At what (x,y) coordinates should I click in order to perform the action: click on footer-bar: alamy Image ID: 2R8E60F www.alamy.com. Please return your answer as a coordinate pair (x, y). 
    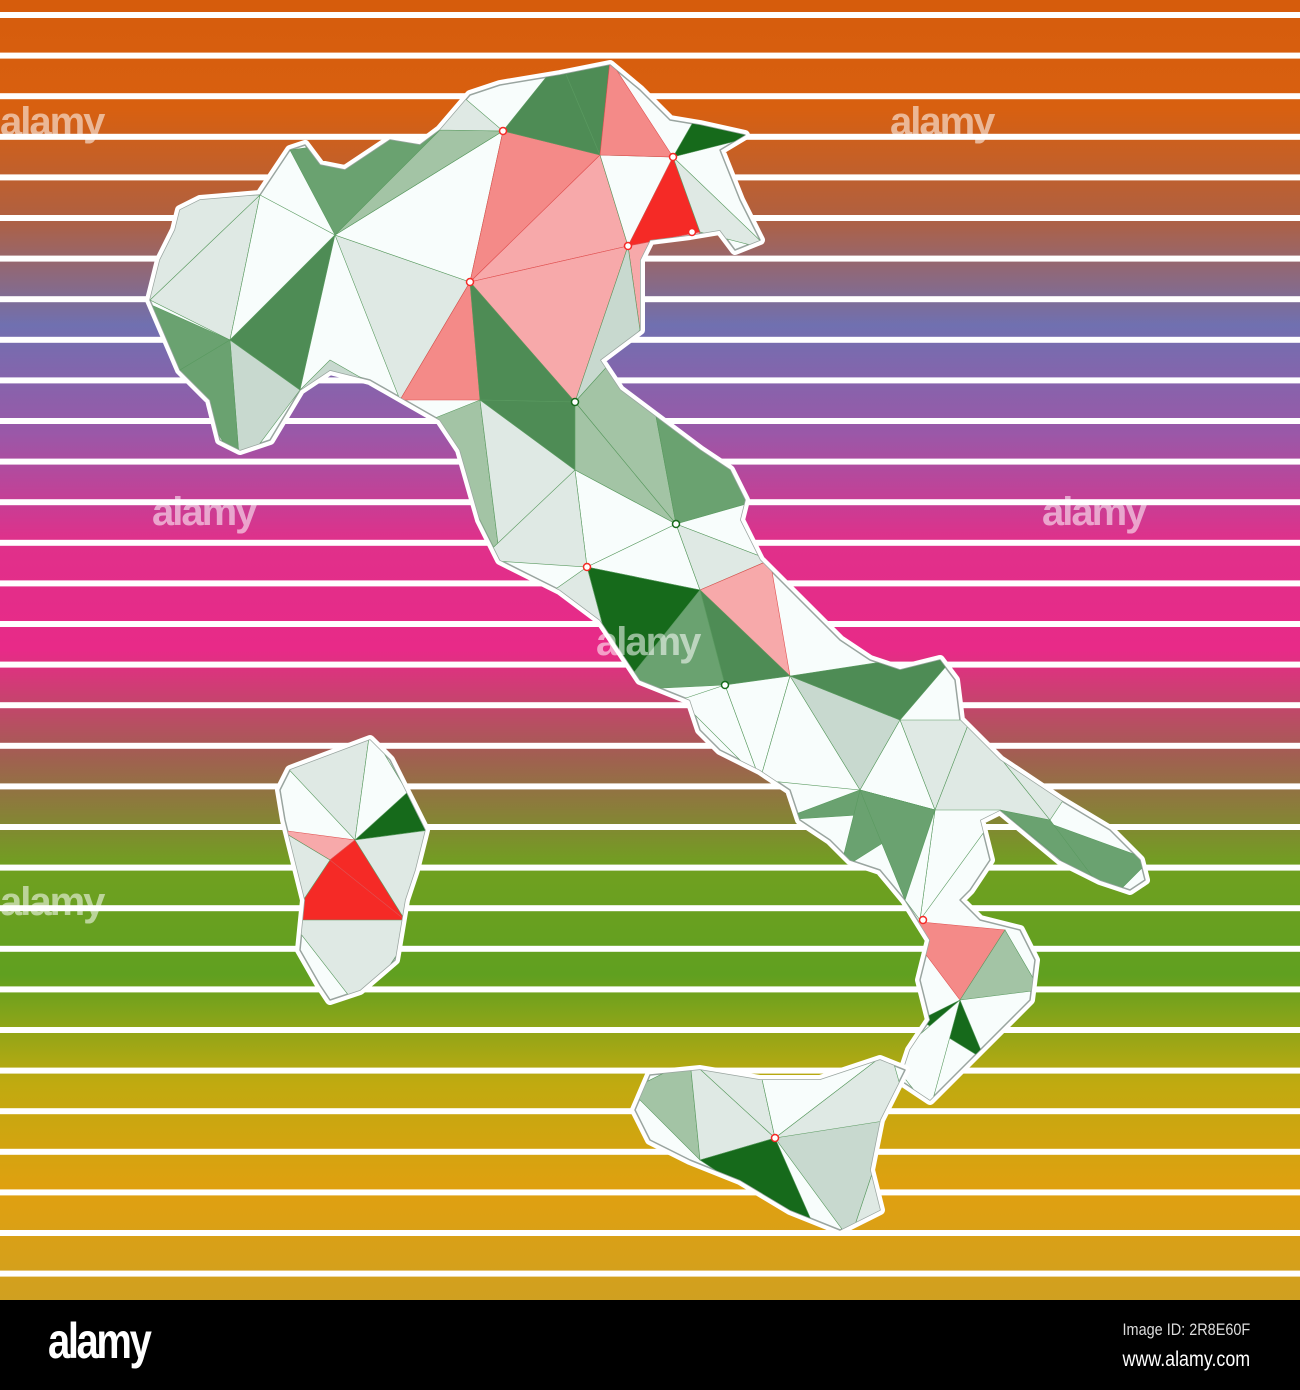
    Looking at the image, I should click on (650, 1345).